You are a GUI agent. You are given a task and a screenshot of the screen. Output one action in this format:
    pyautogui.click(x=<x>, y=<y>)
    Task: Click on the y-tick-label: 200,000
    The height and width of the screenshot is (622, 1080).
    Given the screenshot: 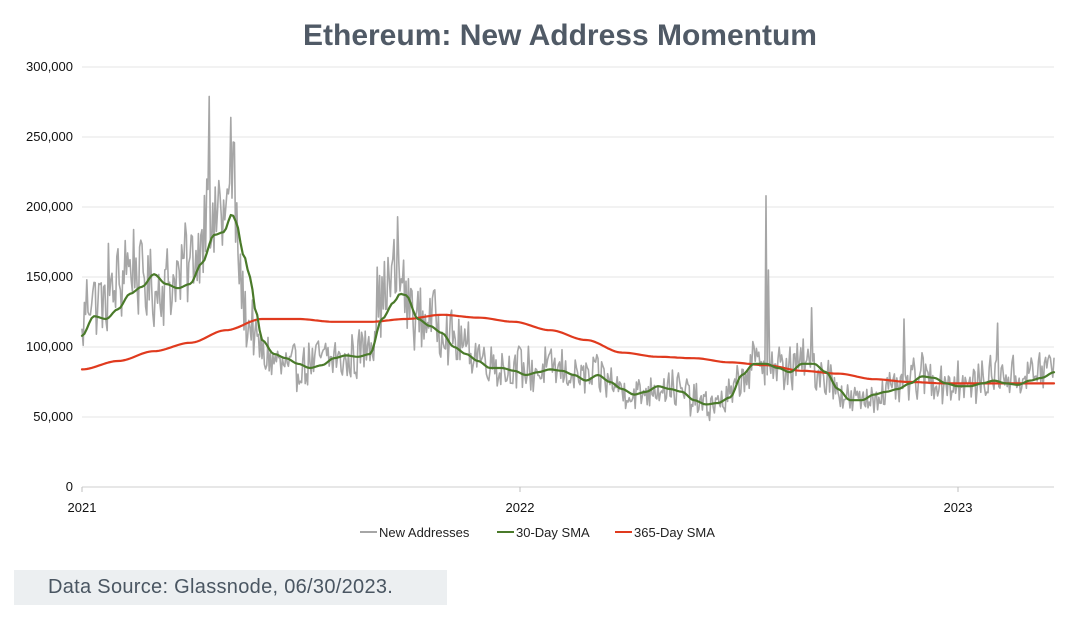 What is the action you would take?
    pyautogui.click(x=49, y=206)
    